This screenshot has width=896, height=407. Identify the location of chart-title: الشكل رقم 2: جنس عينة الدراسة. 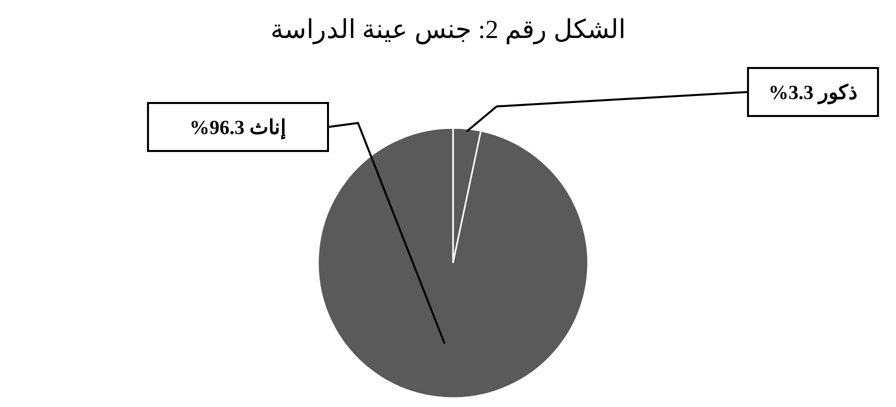
(448, 30).